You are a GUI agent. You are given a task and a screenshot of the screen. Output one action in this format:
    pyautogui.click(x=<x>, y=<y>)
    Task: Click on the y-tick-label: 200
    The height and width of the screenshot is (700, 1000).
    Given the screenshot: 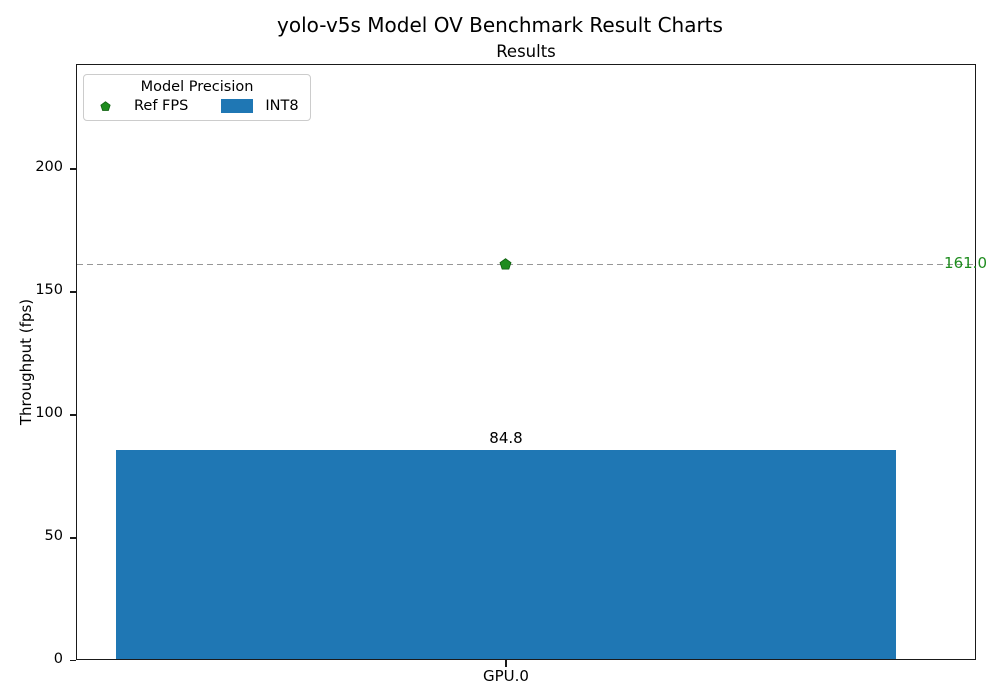 What is the action you would take?
    pyautogui.click(x=49, y=167)
    